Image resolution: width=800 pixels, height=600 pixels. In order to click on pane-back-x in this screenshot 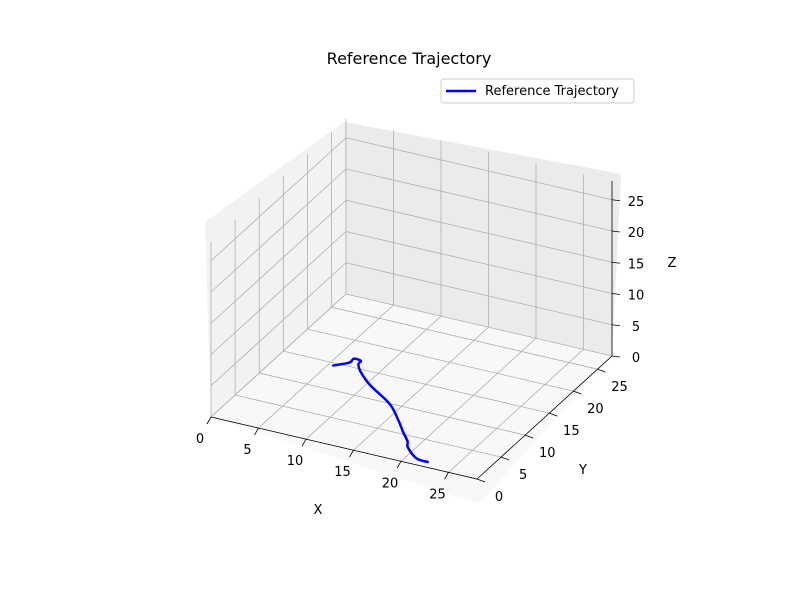, I will do `click(482, 239)`.